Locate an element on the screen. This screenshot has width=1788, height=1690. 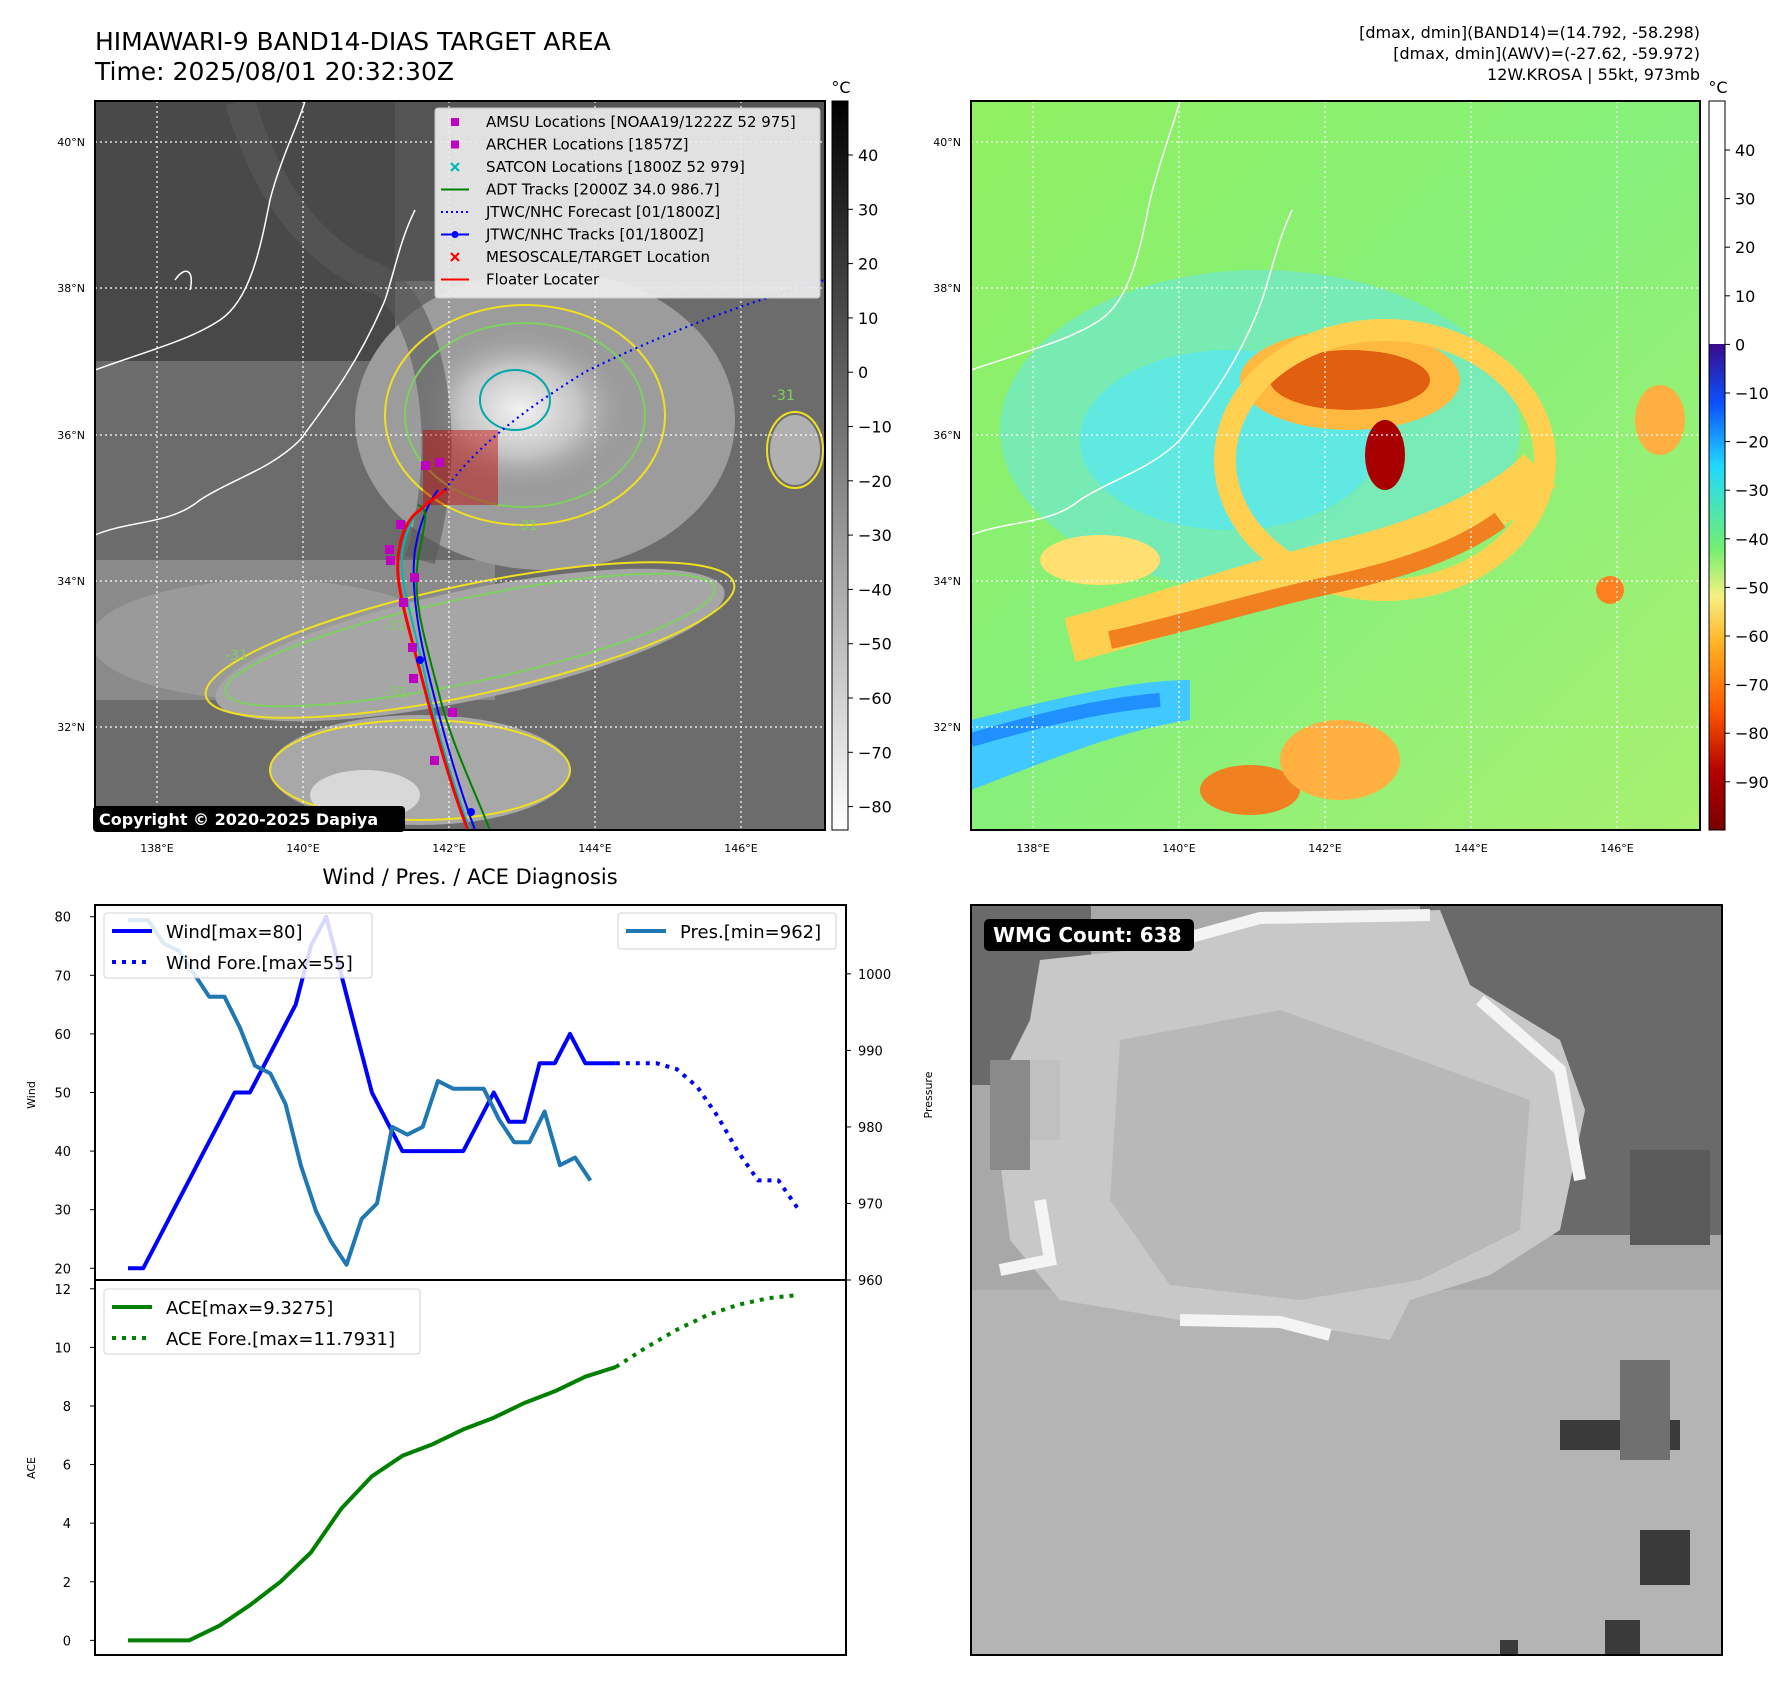
band14-lat-labels: 40°N 38°N 36°N 34°N 32°N is located at coordinates (71, 435).